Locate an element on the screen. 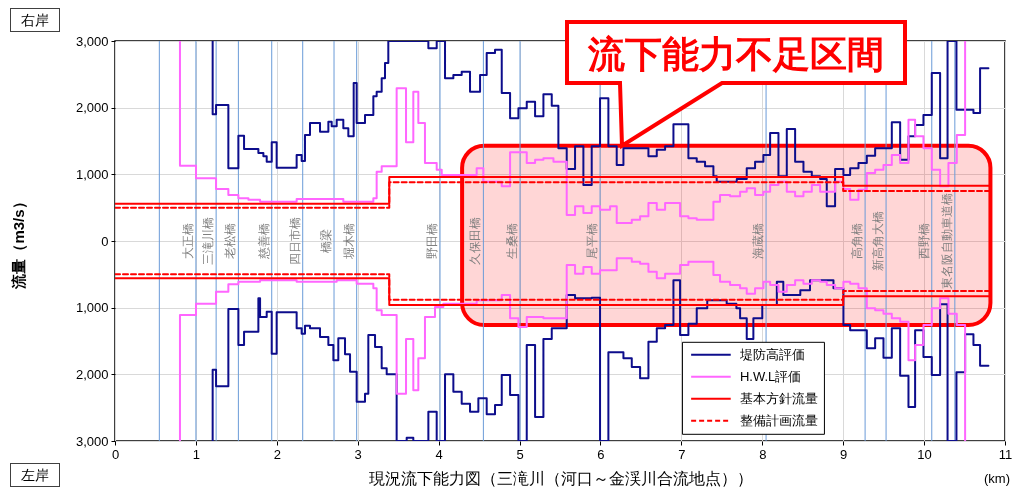 The width and height of the screenshot is (1018, 491). ref-line-label: 堀木橋 is located at coordinates (348, 241).